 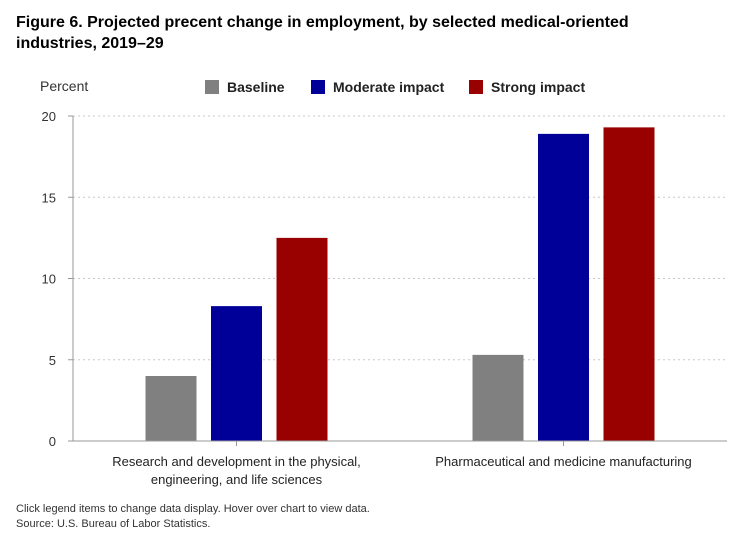 I want to click on legend-swatch-strong-impact, so click(x=476, y=87).